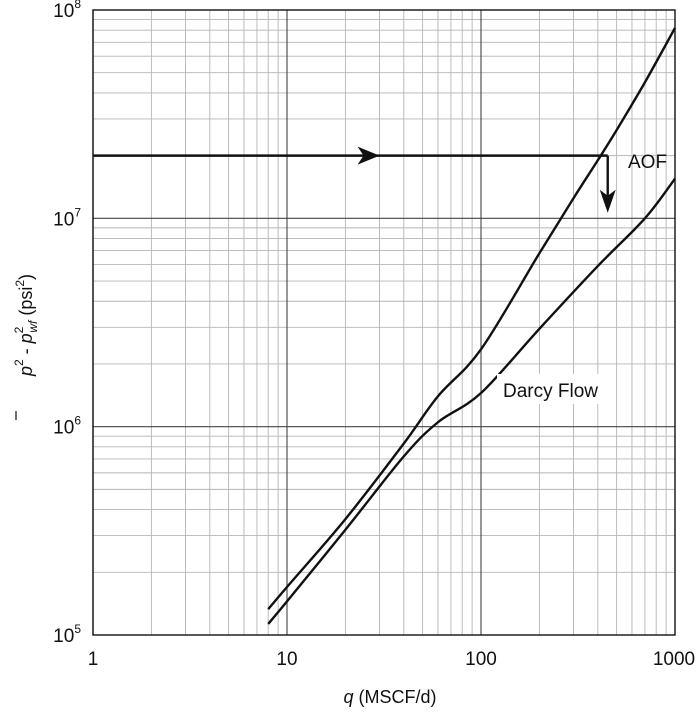 The image size is (700, 715). What do you see at coordinates (368, 155) in the screenshot?
I see `right-arrowhead-icon` at bounding box center [368, 155].